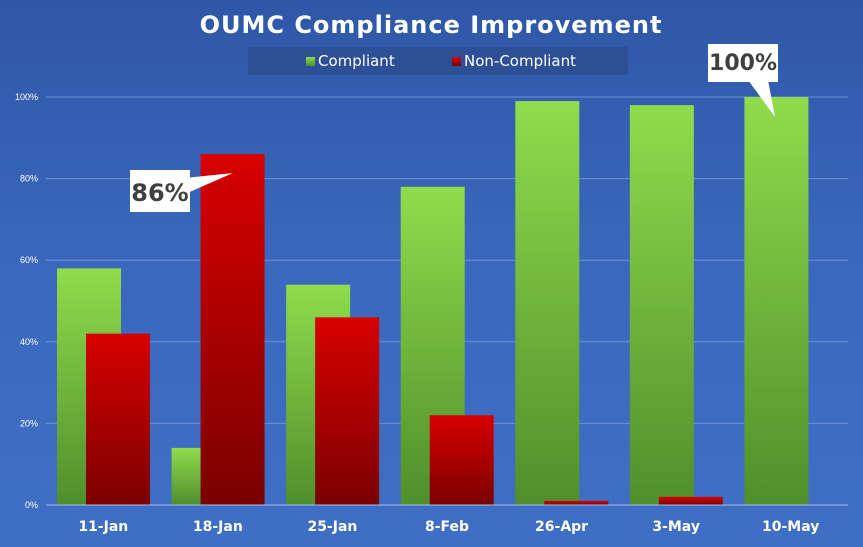 The height and width of the screenshot is (547, 863). I want to click on x-tick-label: 8-Feb, so click(447, 527).